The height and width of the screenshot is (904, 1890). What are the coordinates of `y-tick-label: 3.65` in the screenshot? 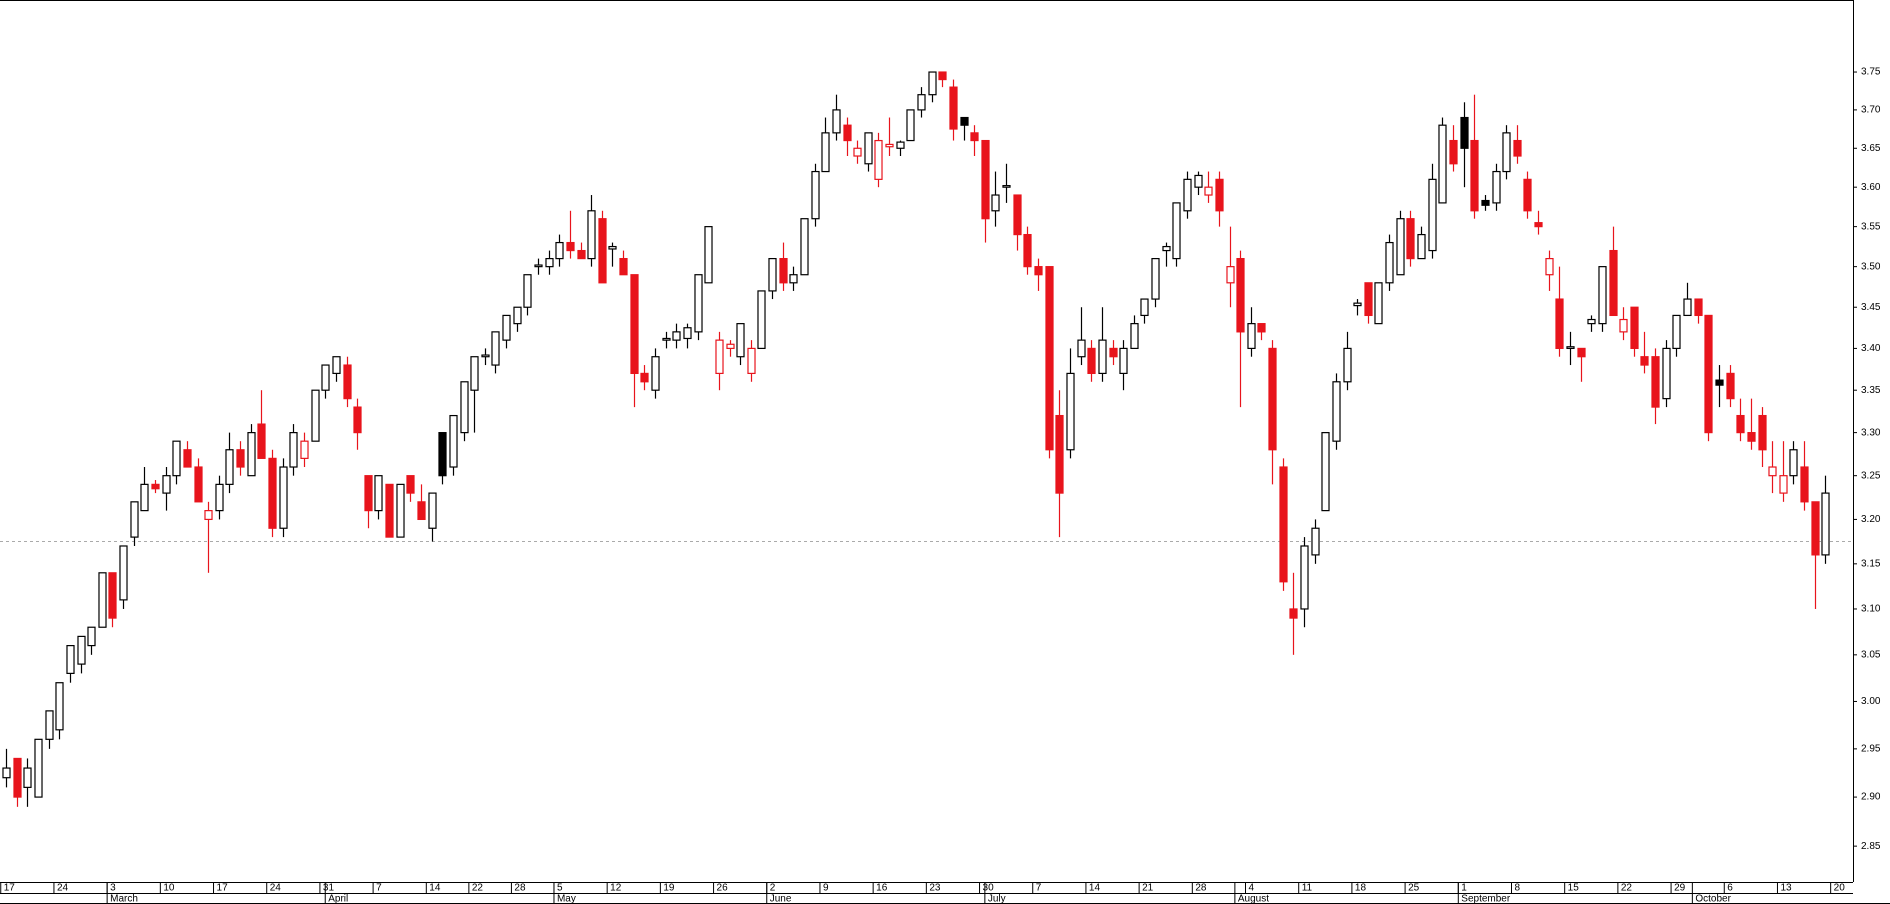 It's located at (1871, 148).